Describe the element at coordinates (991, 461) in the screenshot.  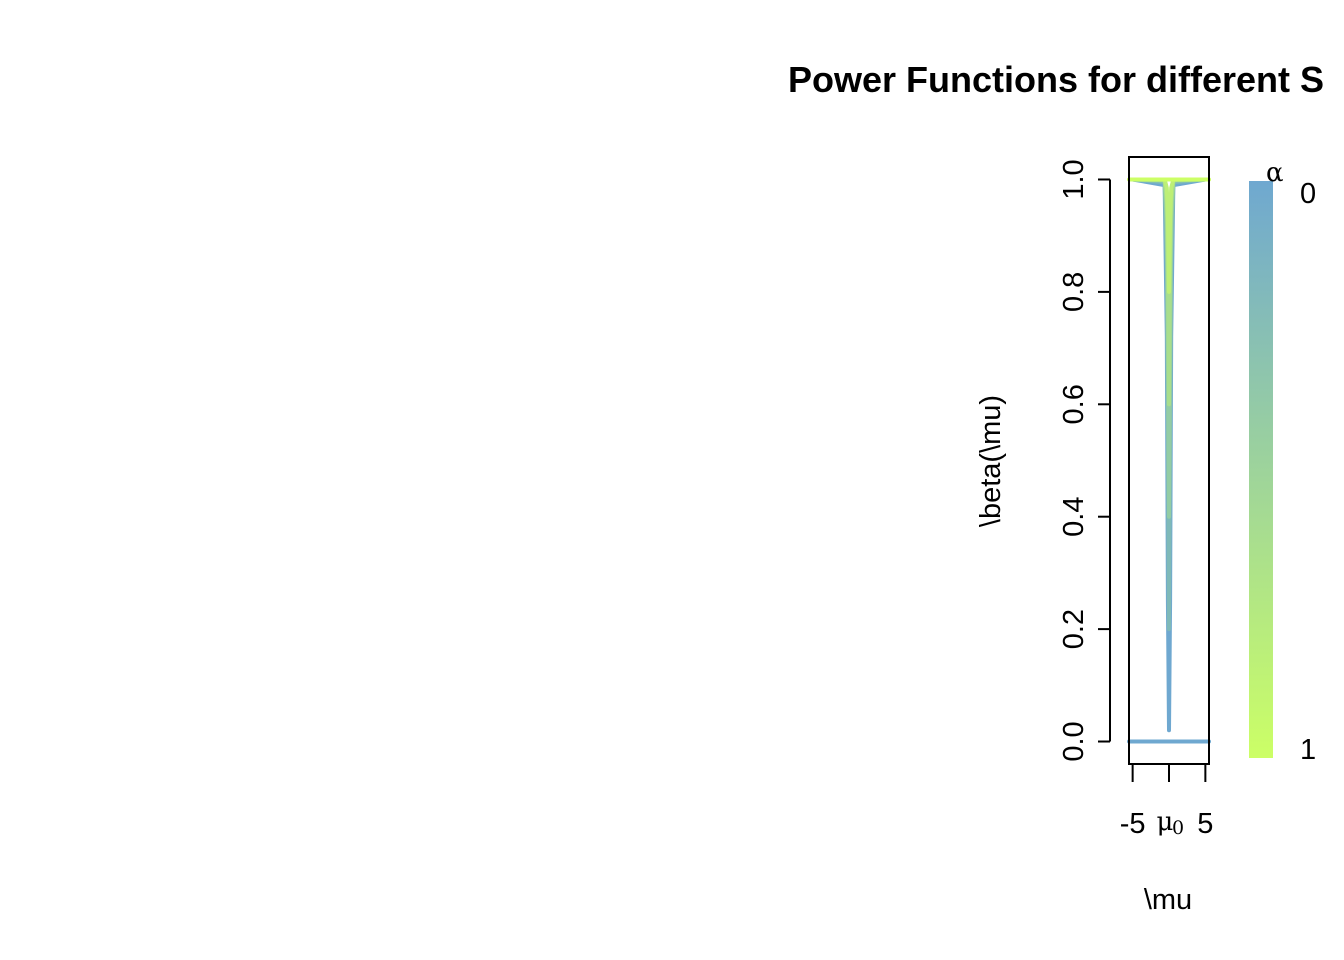
I see `y-axis-label: \beta(\mu)` at that location.